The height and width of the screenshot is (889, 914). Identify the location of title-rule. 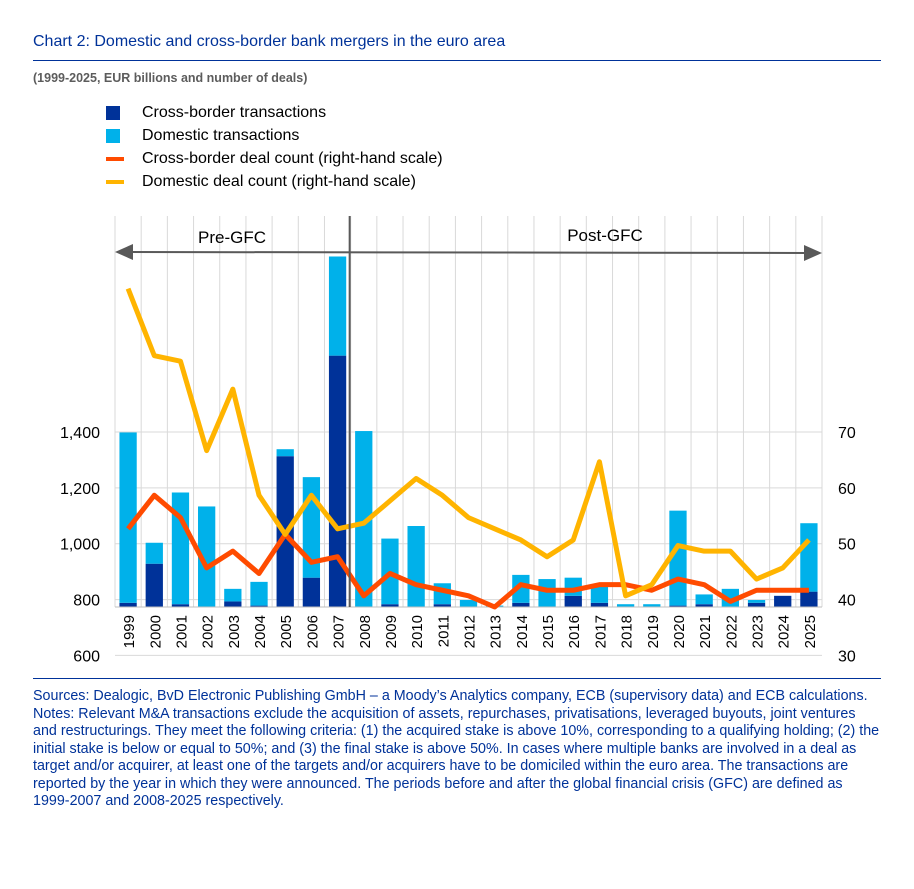
(457, 60).